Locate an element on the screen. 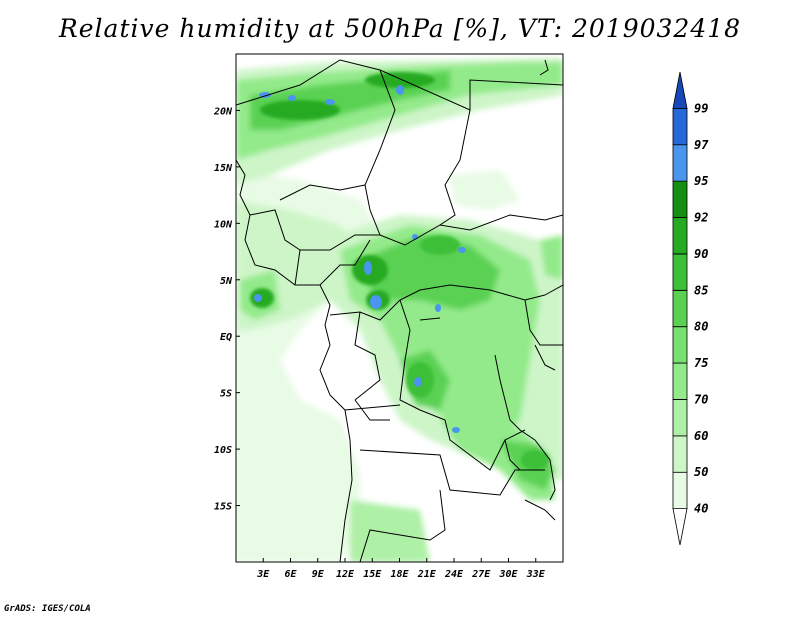  lat-tick-label: 15S is located at coordinates (223, 507).